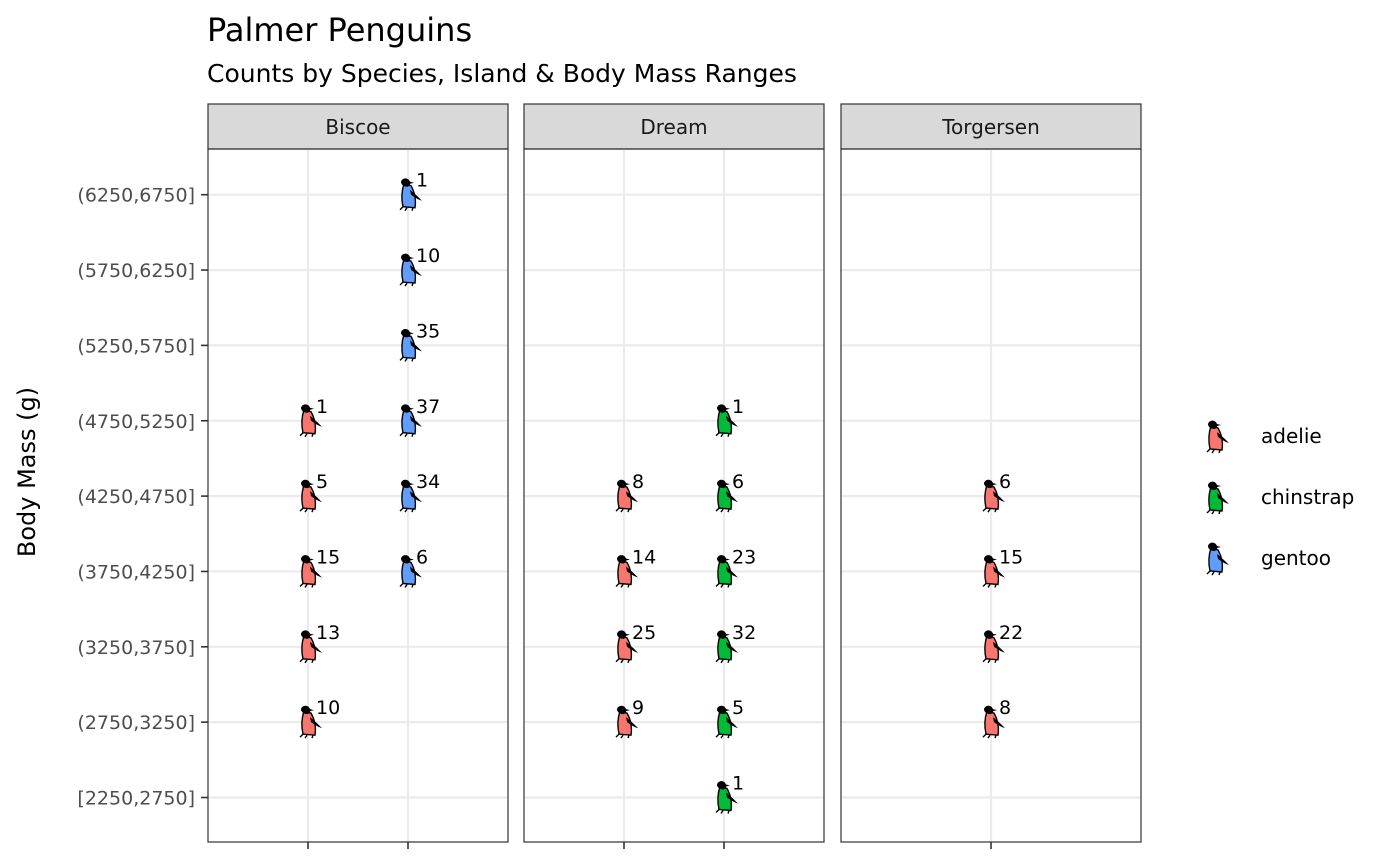 Image resolution: width=1400 pixels, height=865 pixels. Describe the element at coordinates (1296, 558) in the screenshot. I see `legend-label-gentoo: gentoo` at that location.